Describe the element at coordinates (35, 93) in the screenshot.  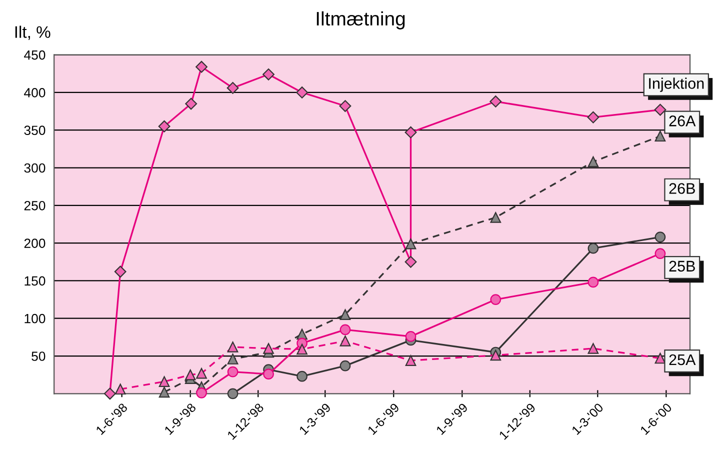
I see `y-tick-label: 400` at that location.